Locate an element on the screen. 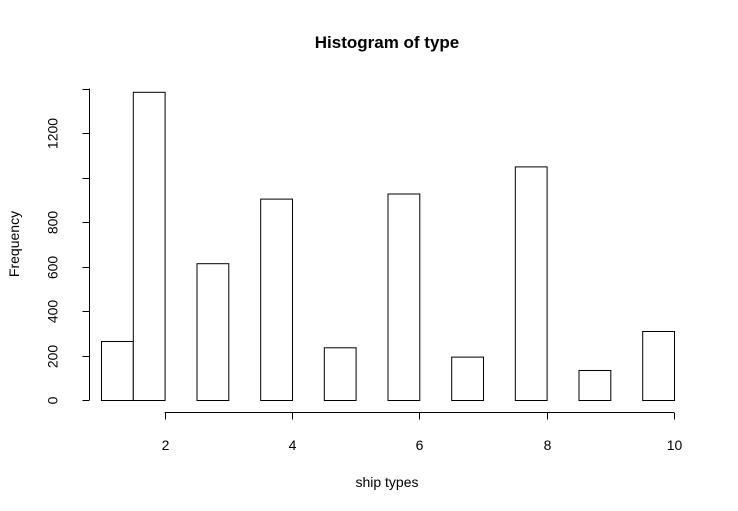 Image resolution: width=738 pixels, height=511 pixels. x-tick-label: 2 is located at coordinates (166, 445).